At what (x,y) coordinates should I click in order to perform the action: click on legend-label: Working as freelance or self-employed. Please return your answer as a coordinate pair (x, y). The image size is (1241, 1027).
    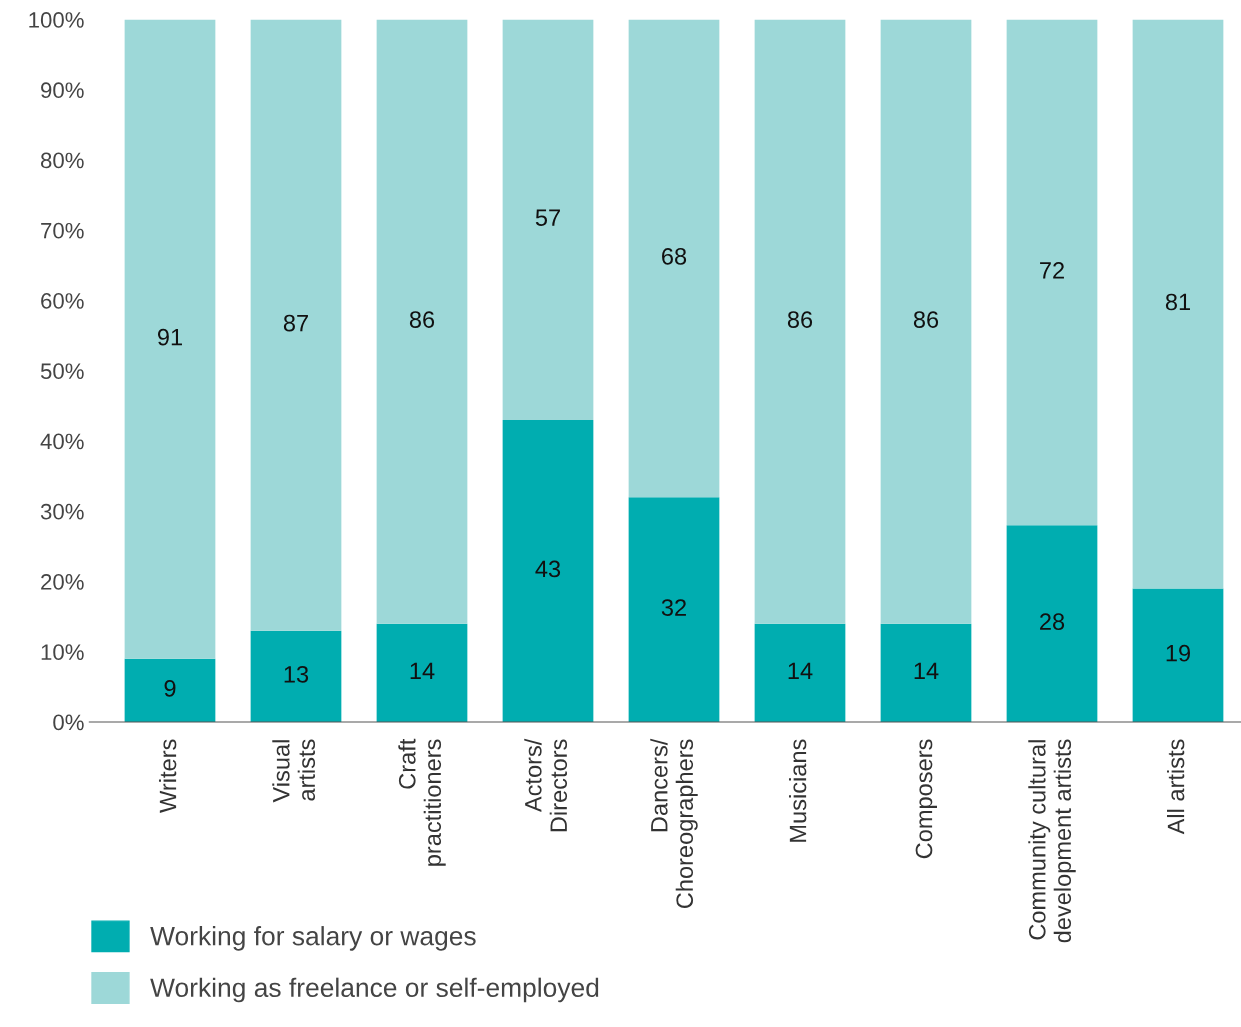
    Looking at the image, I should click on (374, 990).